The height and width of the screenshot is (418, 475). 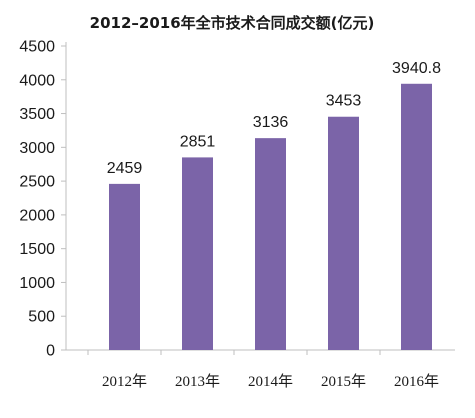 I want to click on x-tick-label: 2012年, so click(x=124, y=381).